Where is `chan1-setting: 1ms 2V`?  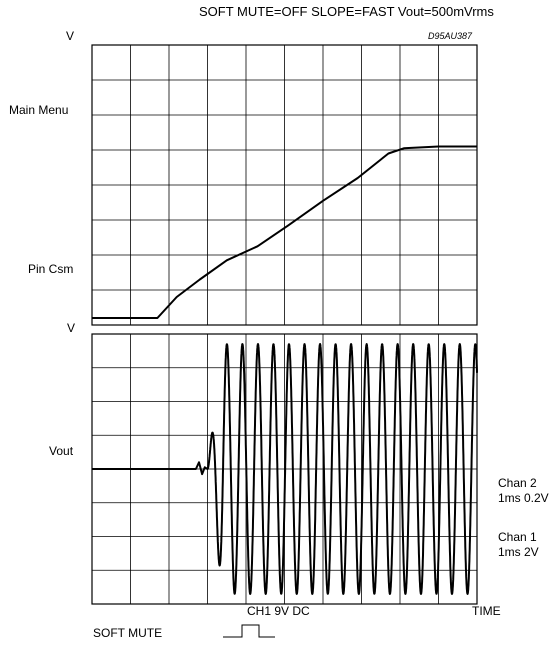
chan1-setting: 1ms 2V is located at coordinates (518, 552).